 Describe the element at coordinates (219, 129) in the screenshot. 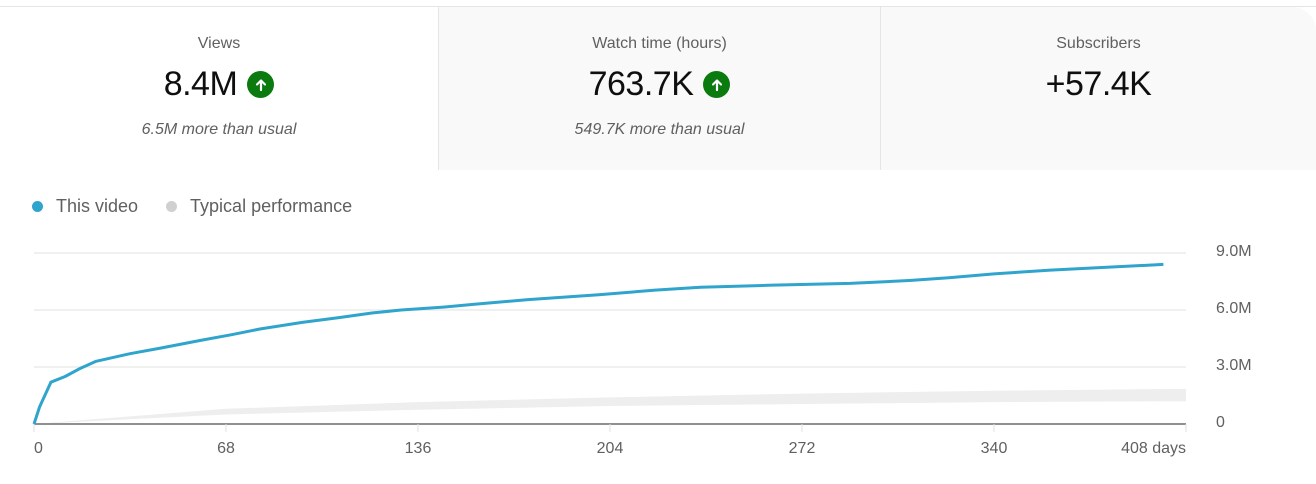

I see `card-note: 6.5M more than usual` at that location.